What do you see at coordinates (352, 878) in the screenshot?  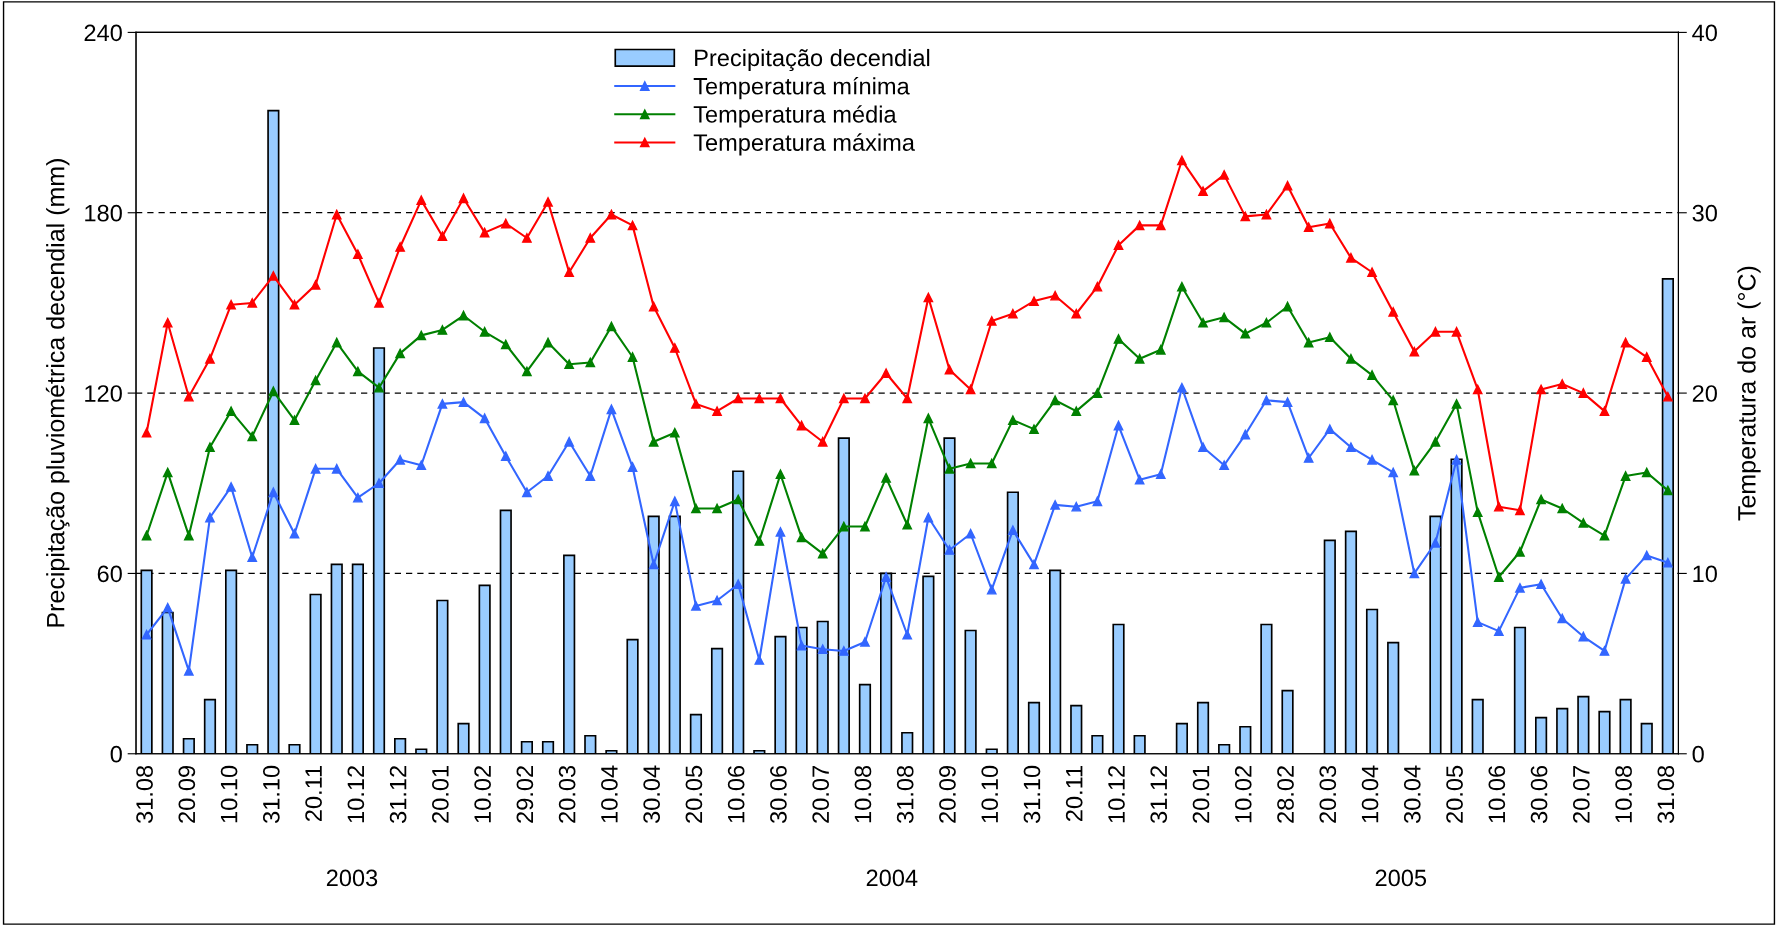 I see `text: 2003` at bounding box center [352, 878].